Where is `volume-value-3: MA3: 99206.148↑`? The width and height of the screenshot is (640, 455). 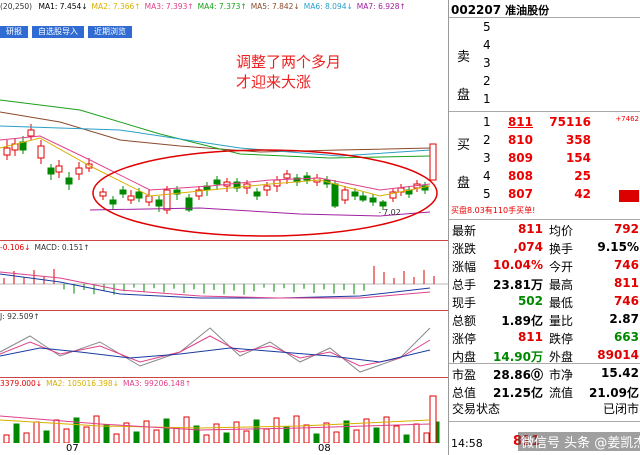 volume-value-3: MA3: 99206.148↑ is located at coordinates (157, 383).